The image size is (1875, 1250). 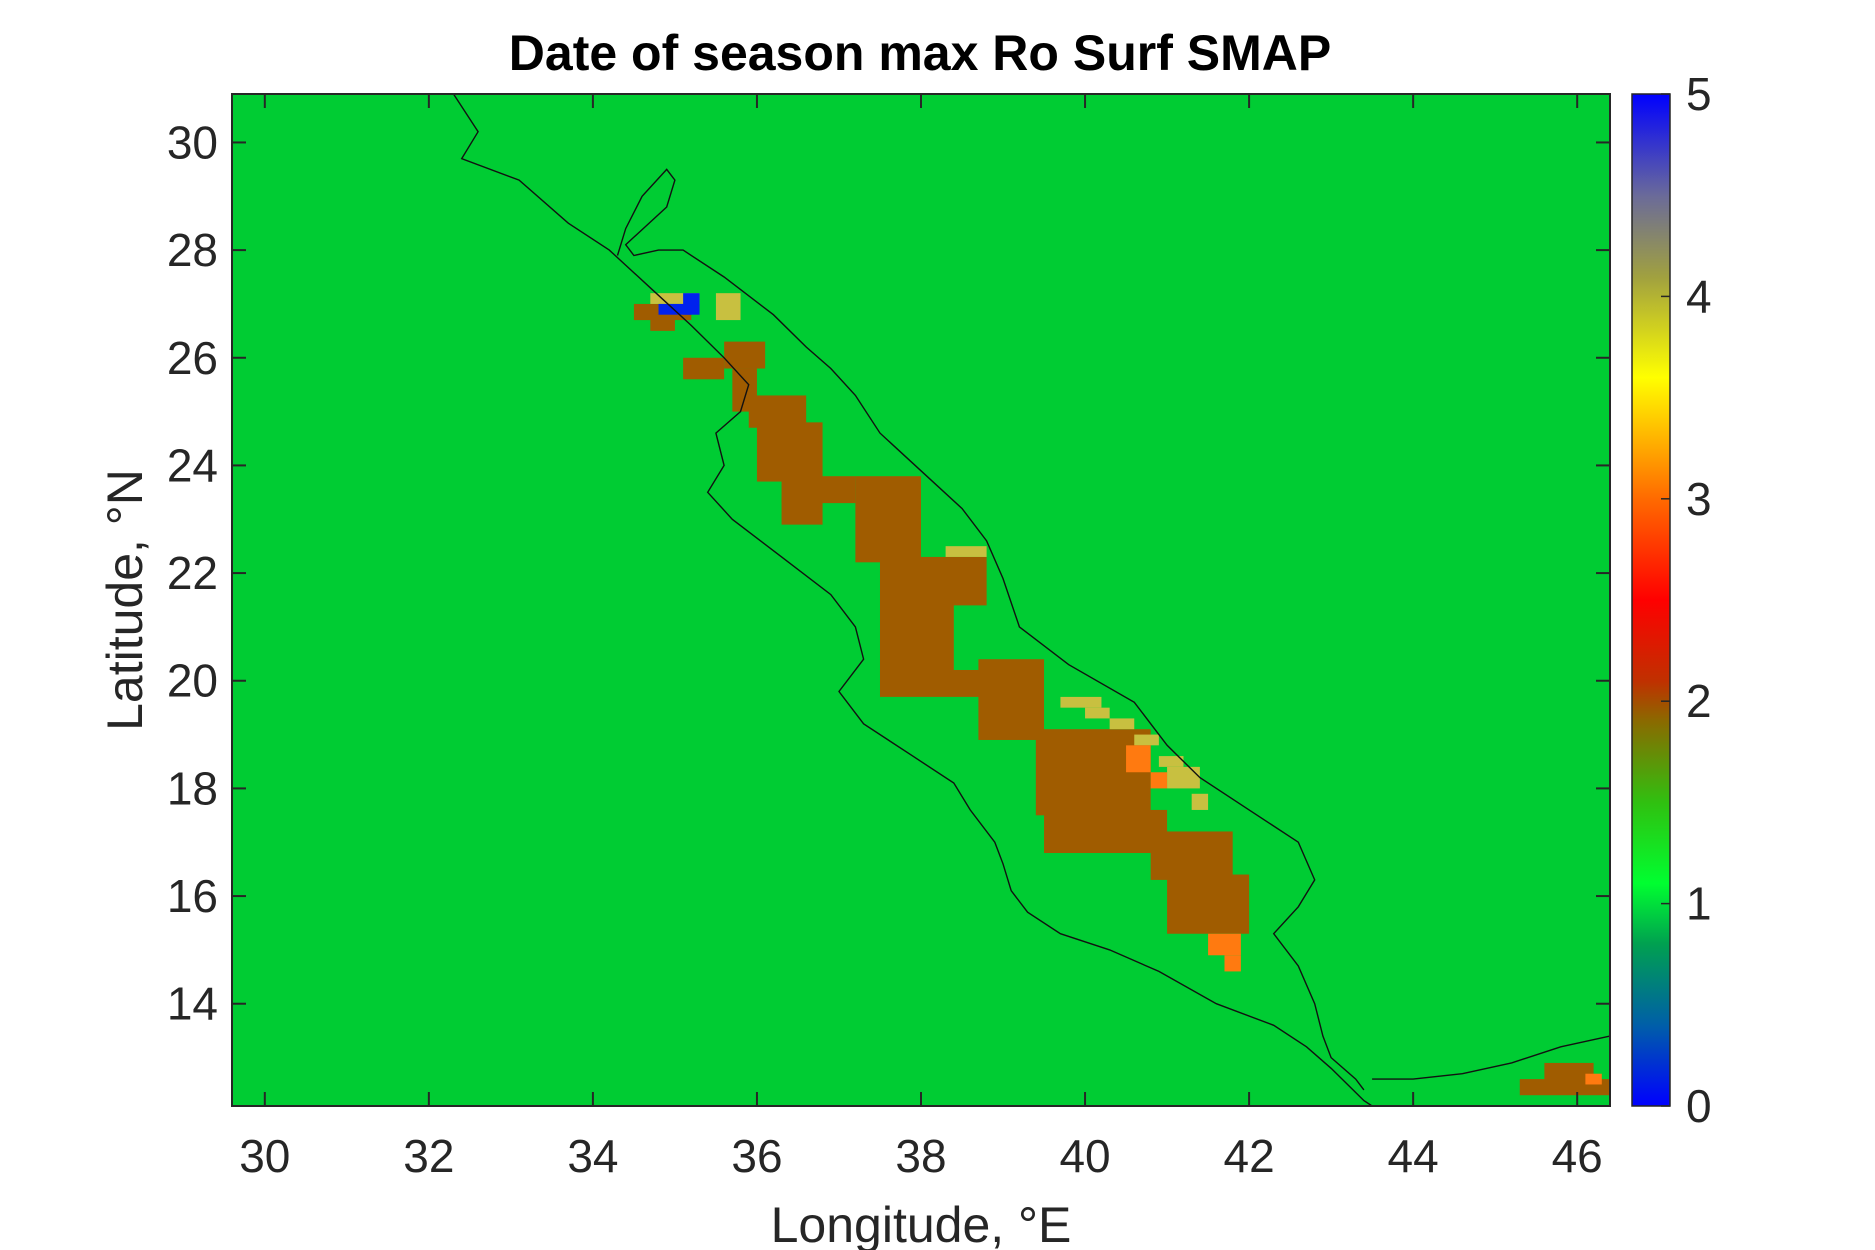 What do you see at coordinates (1249, 1156) in the screenshot?
I see `x-tick-label: 42` at bounding box center [1249, 1156].